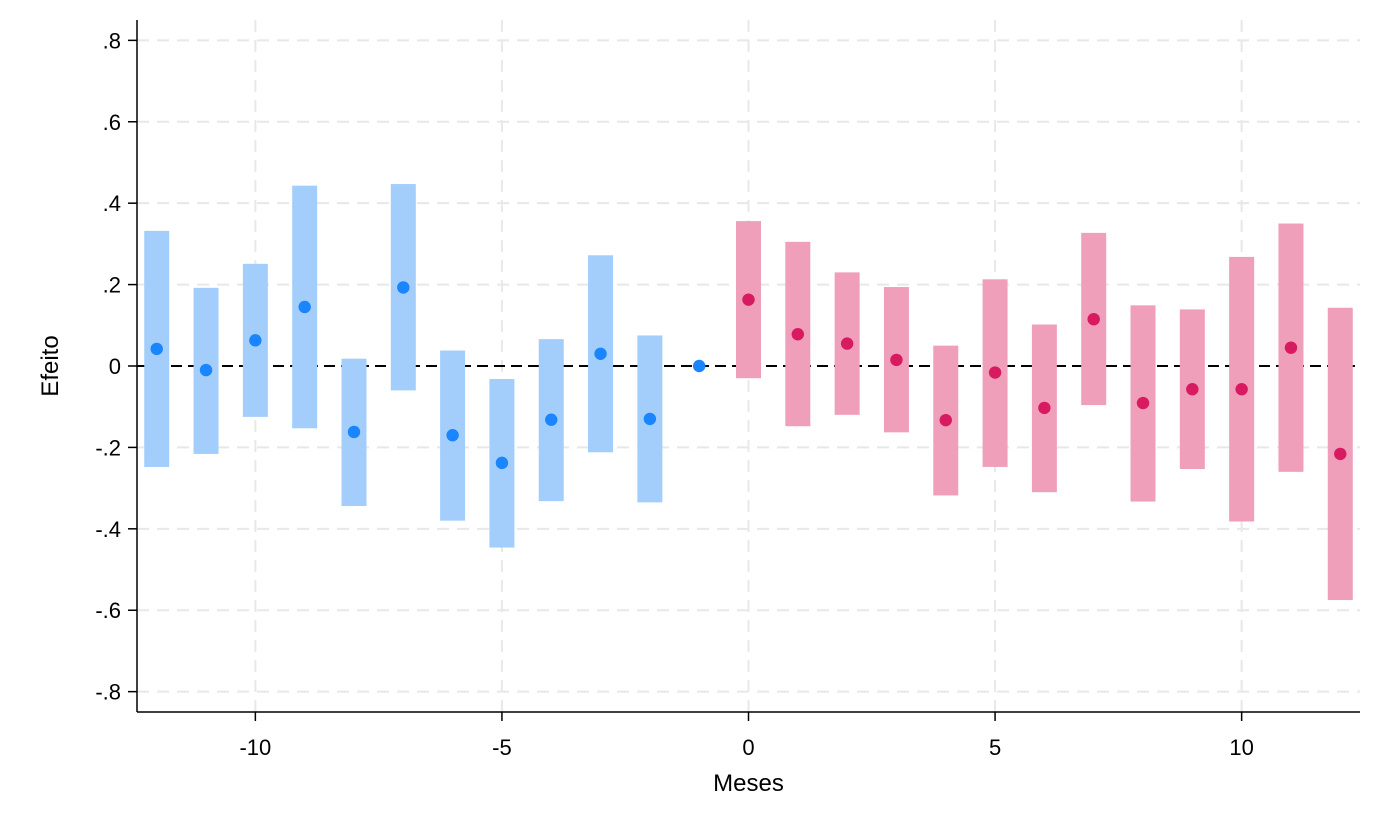 The image size is (1390, 834). What do you see at coordinates (112, 285) in the screenshot?
I see `y-tick-label-3: .2` at bounding box center [112, 285].